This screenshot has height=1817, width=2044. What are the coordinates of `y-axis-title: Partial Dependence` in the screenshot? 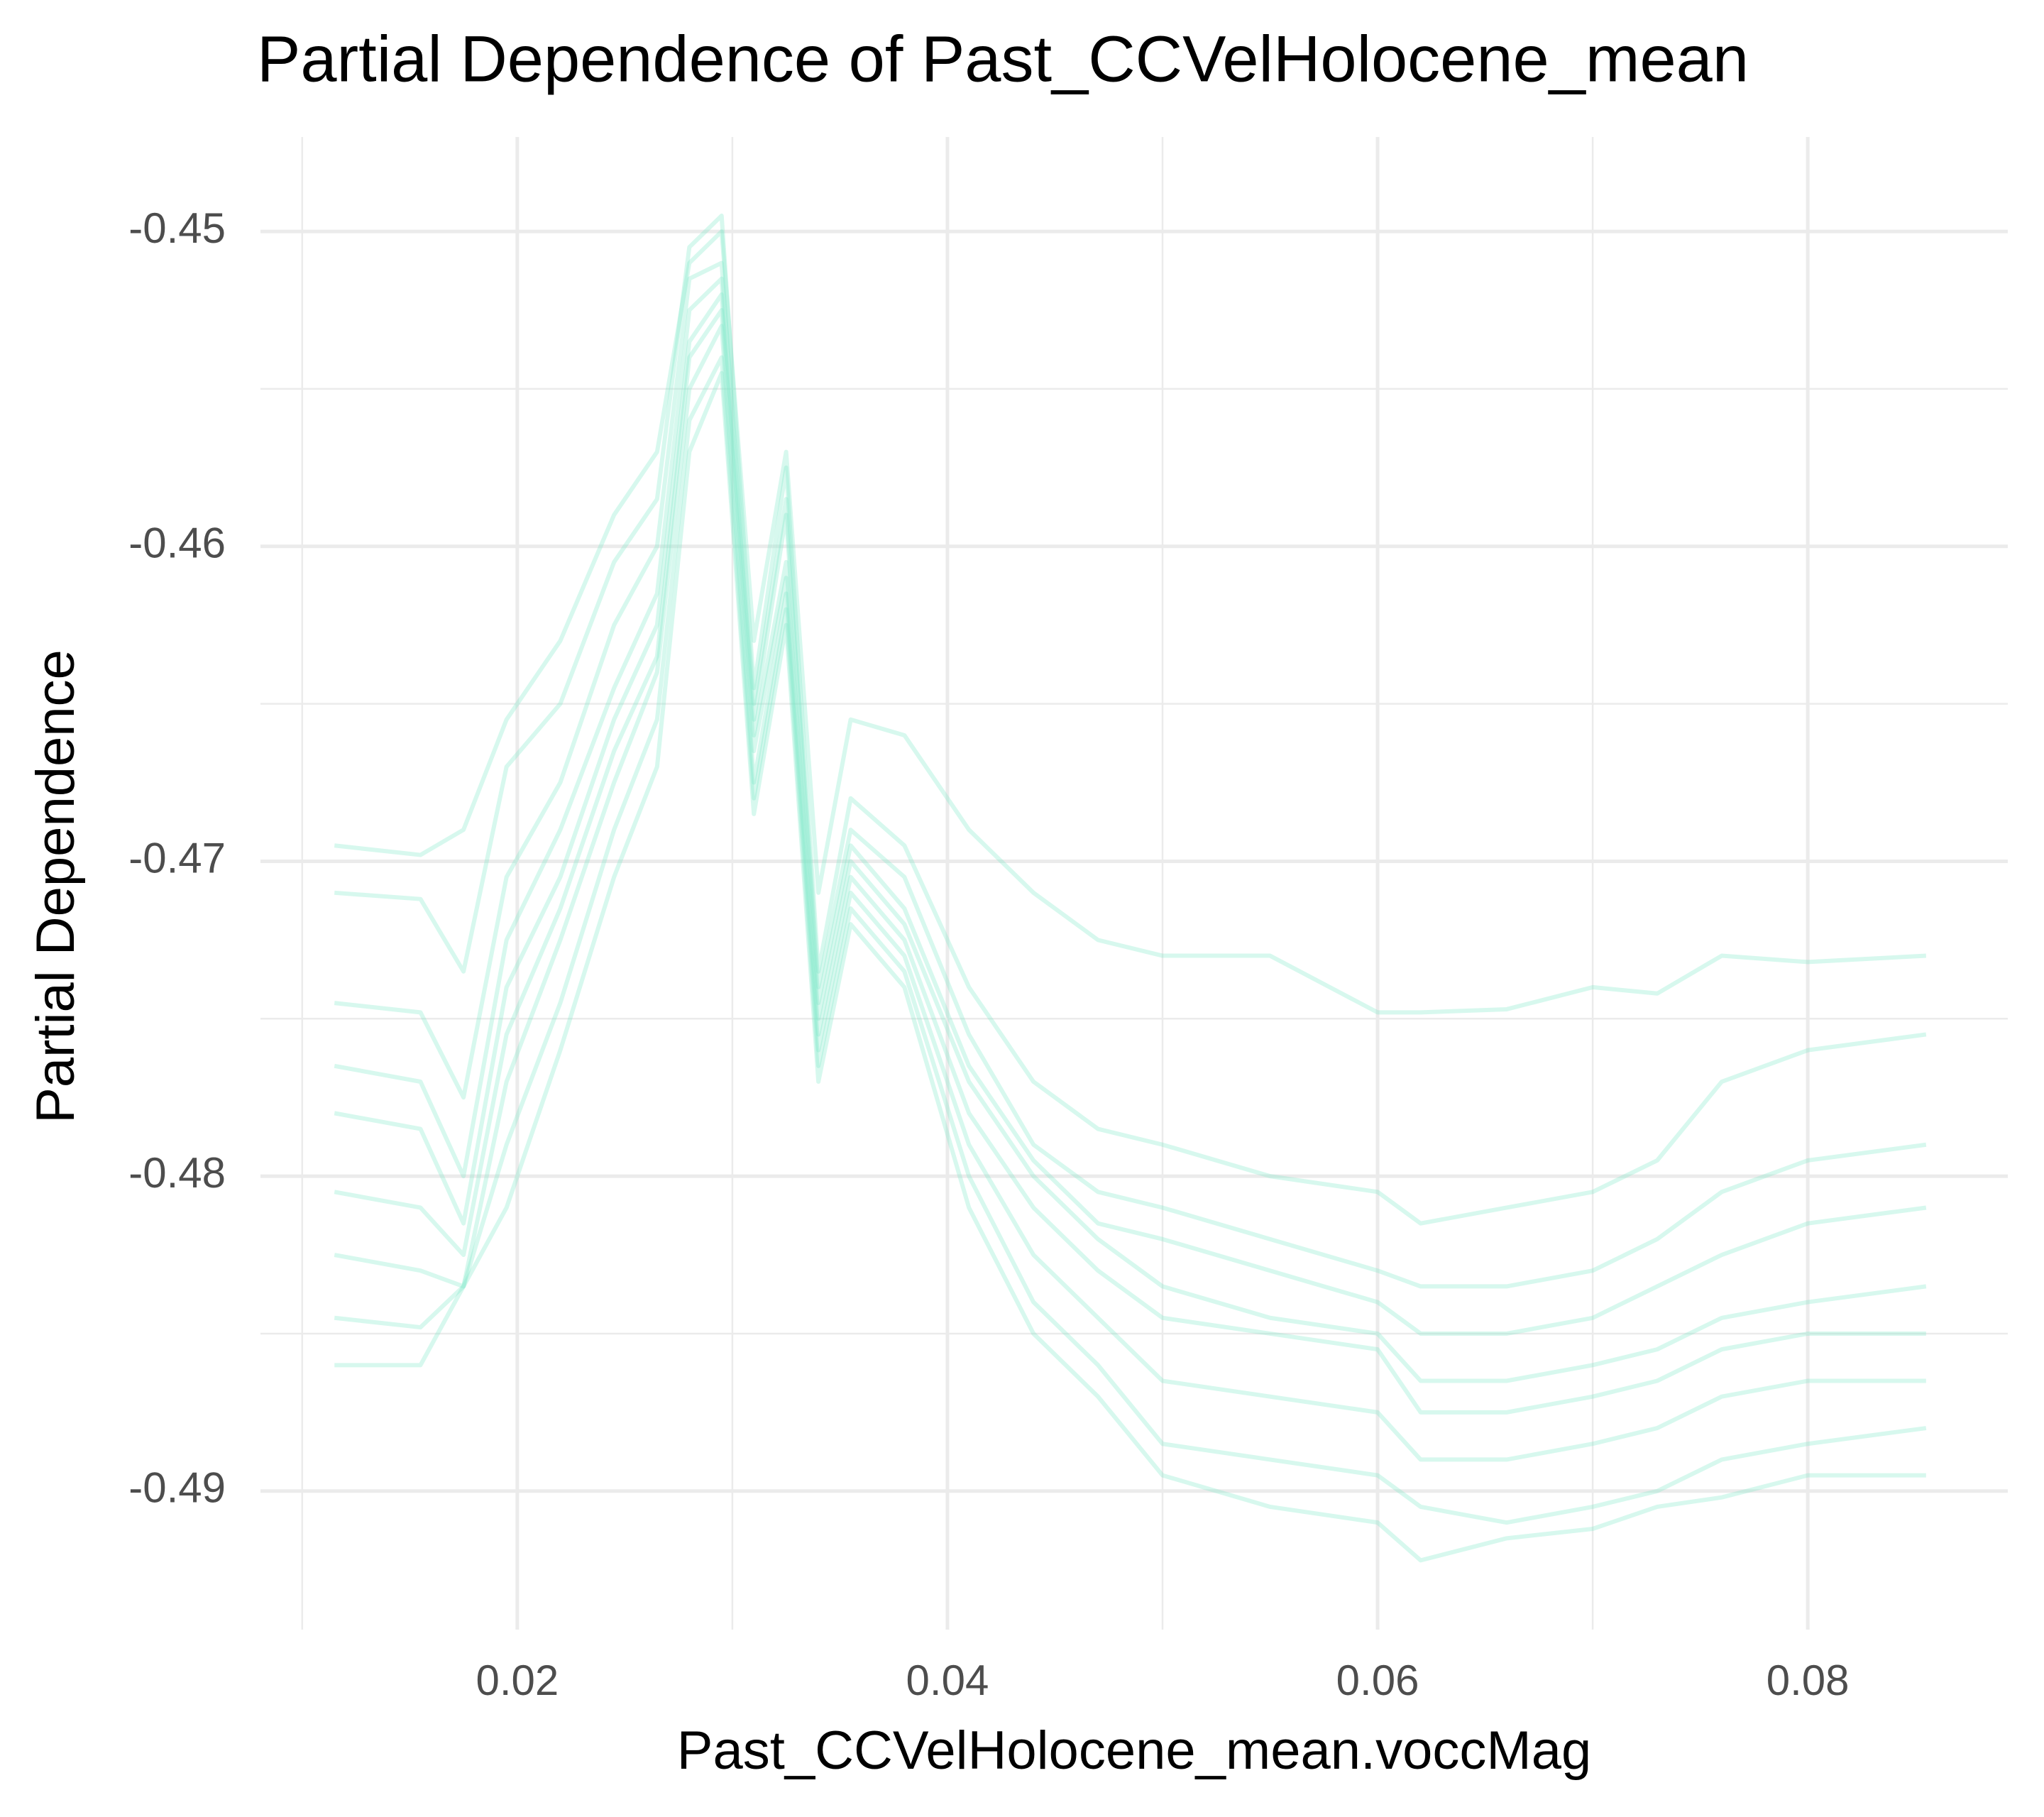 It's located at (56, 886).